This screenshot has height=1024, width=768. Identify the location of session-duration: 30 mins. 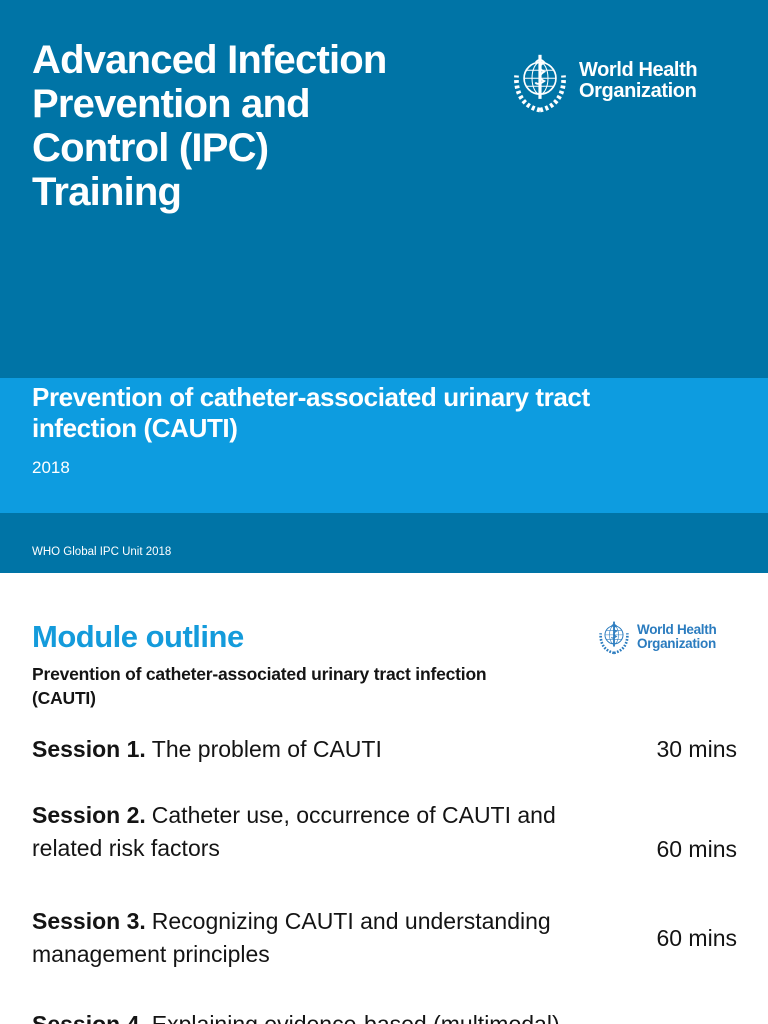
(696, 749).